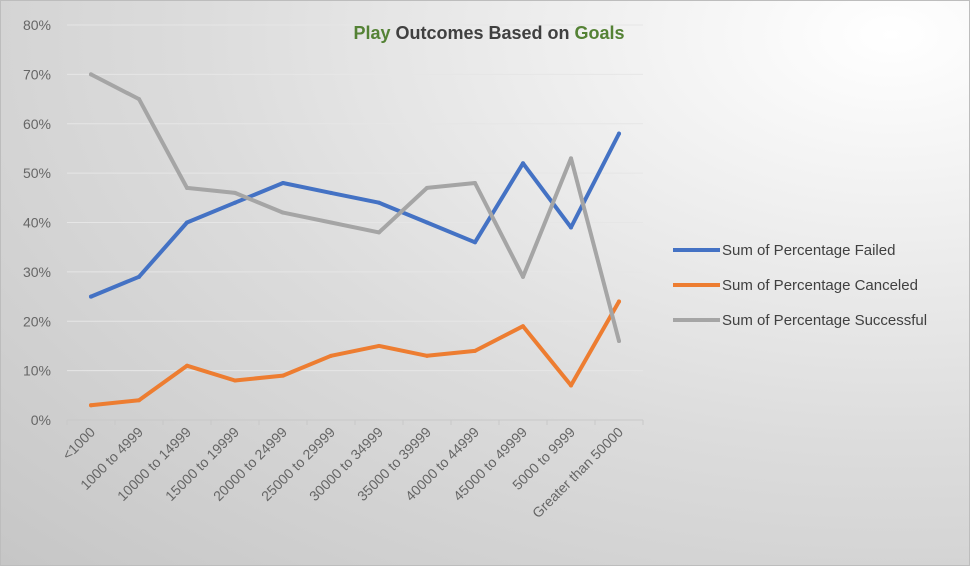 This screenshot has height=567, width=970. I want to click on legend-item: Sum of Percentage Failed, so click(784, 250).